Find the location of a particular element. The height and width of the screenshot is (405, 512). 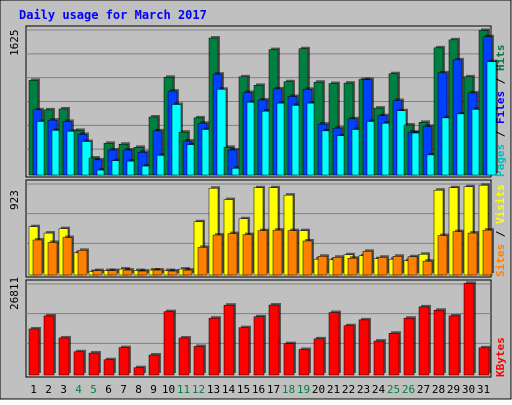

x-tick-label: 29 is located at coordinates (453, 389).